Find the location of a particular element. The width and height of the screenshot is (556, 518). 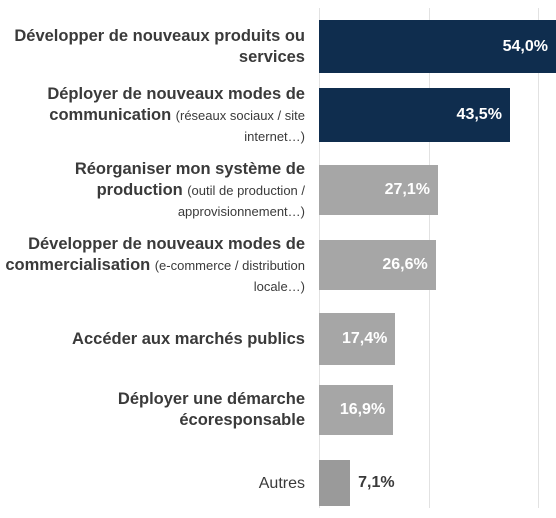

label-run: Autres is located at coordinates (281, 483).